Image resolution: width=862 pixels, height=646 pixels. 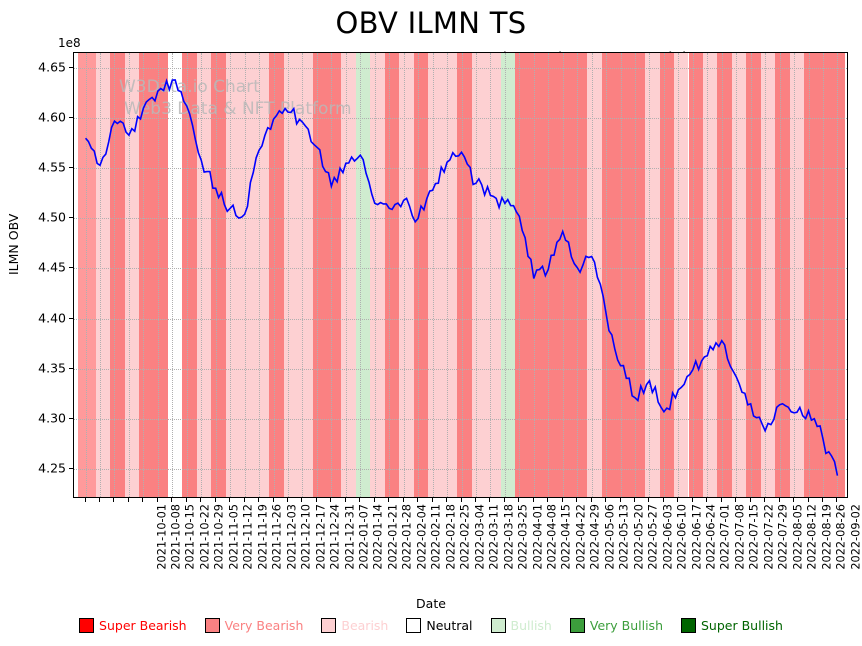 I want to click on x-tick-label: 2022-02-18, so click(x=451, y=537).